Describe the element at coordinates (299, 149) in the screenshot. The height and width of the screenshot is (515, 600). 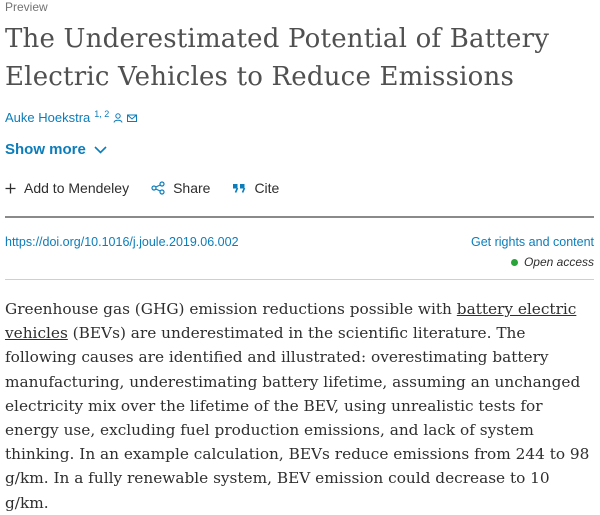
I see `show-more-button: Show more` at that location.